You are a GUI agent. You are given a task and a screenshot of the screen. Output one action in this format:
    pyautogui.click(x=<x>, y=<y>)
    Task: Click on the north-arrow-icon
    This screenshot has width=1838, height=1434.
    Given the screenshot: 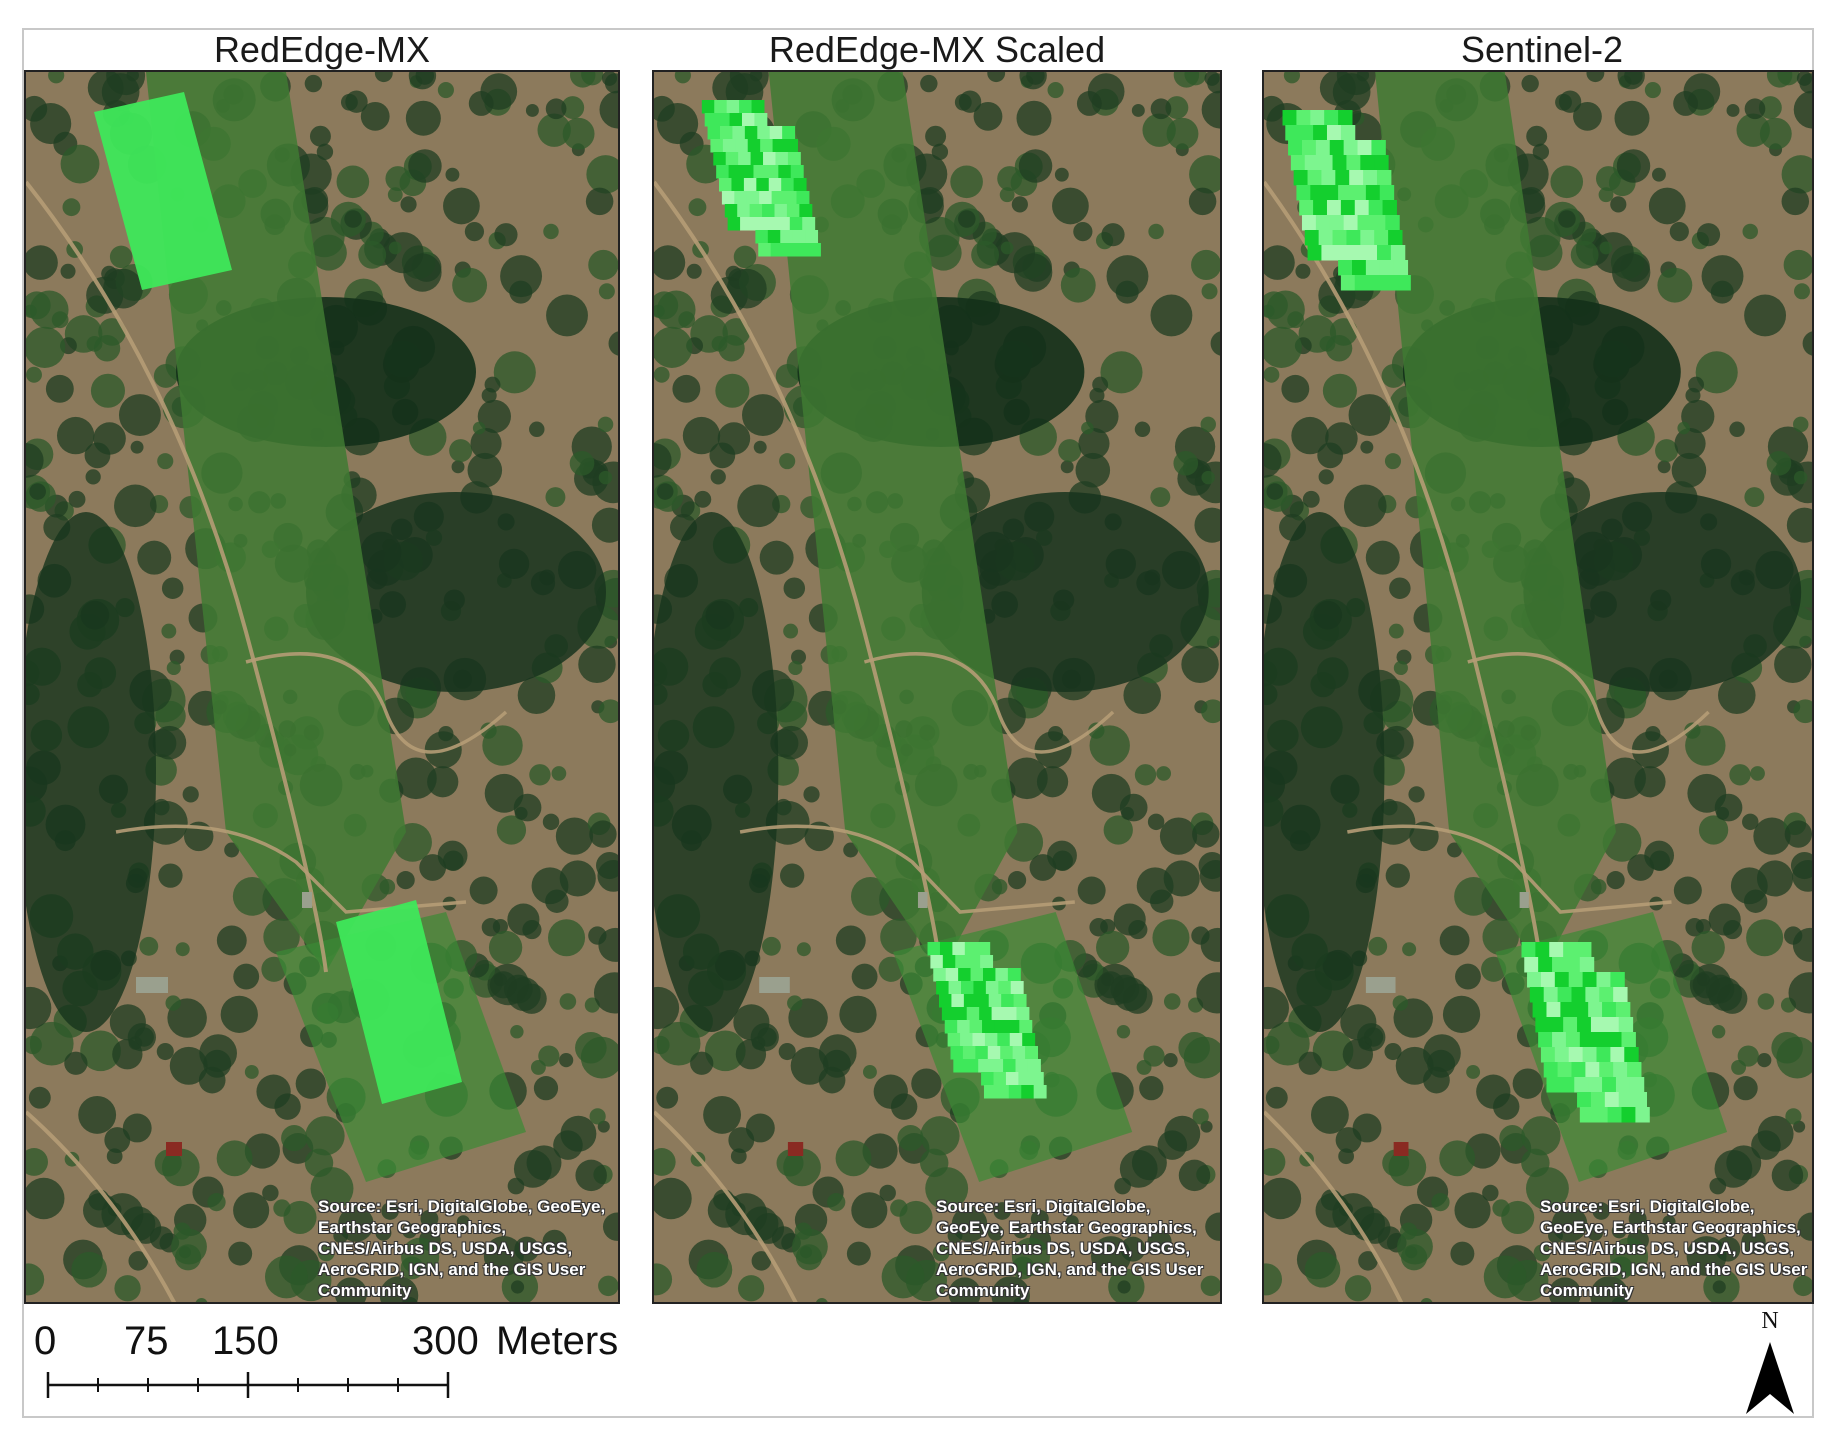 What is the action you would take?
    pyautogui.click(x=1770, y=1378)
    